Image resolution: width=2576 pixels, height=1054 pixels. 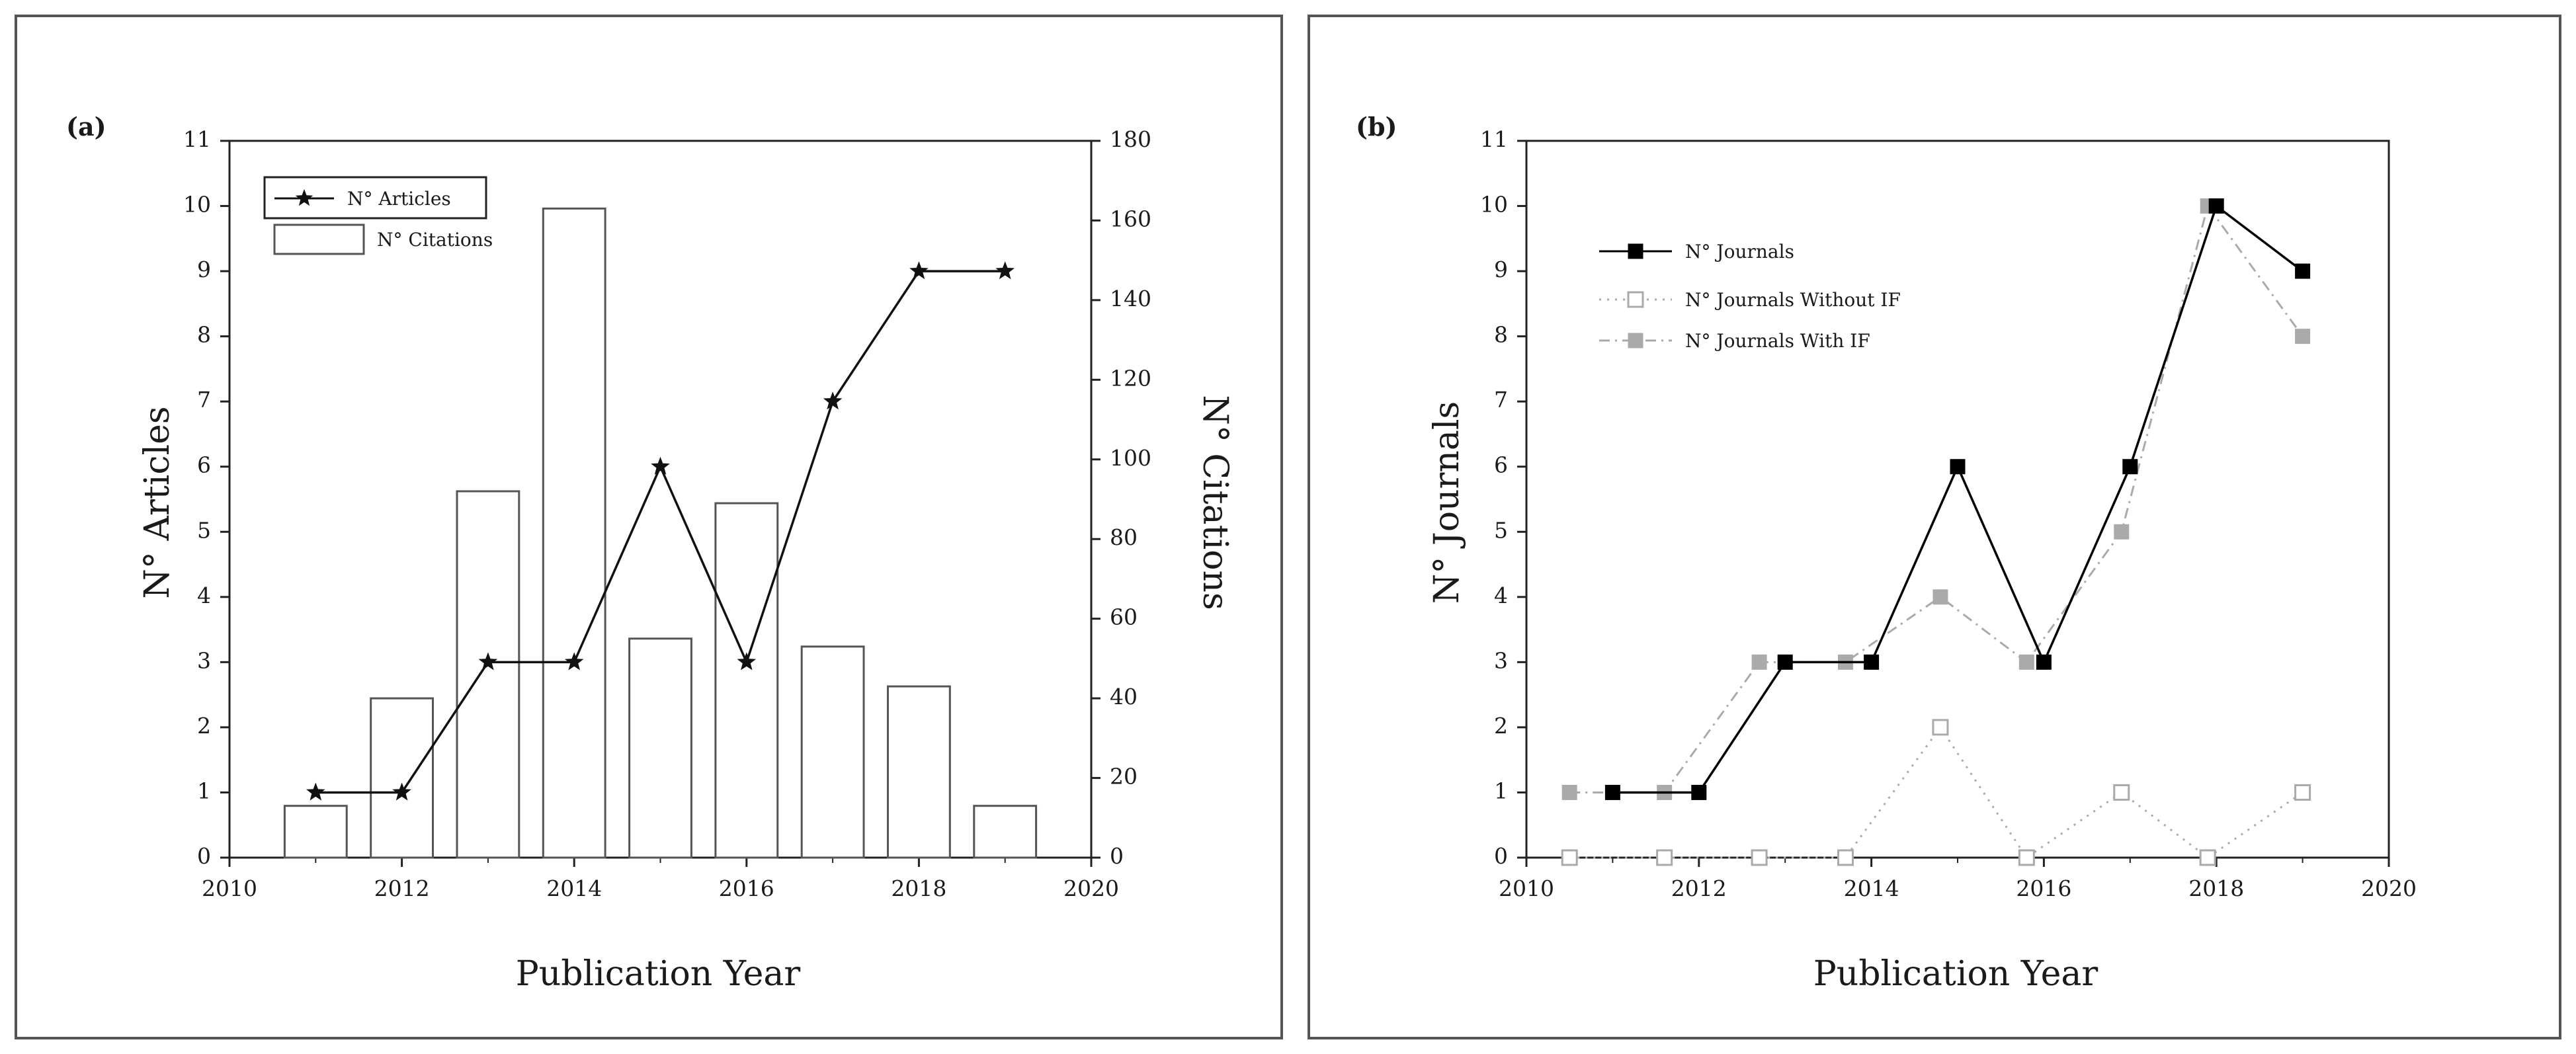 What do you see at coordinates (204, 856) in the screenshot?
I see `panel-a-left-tick-label: 0` at bounding box center [204, 856].